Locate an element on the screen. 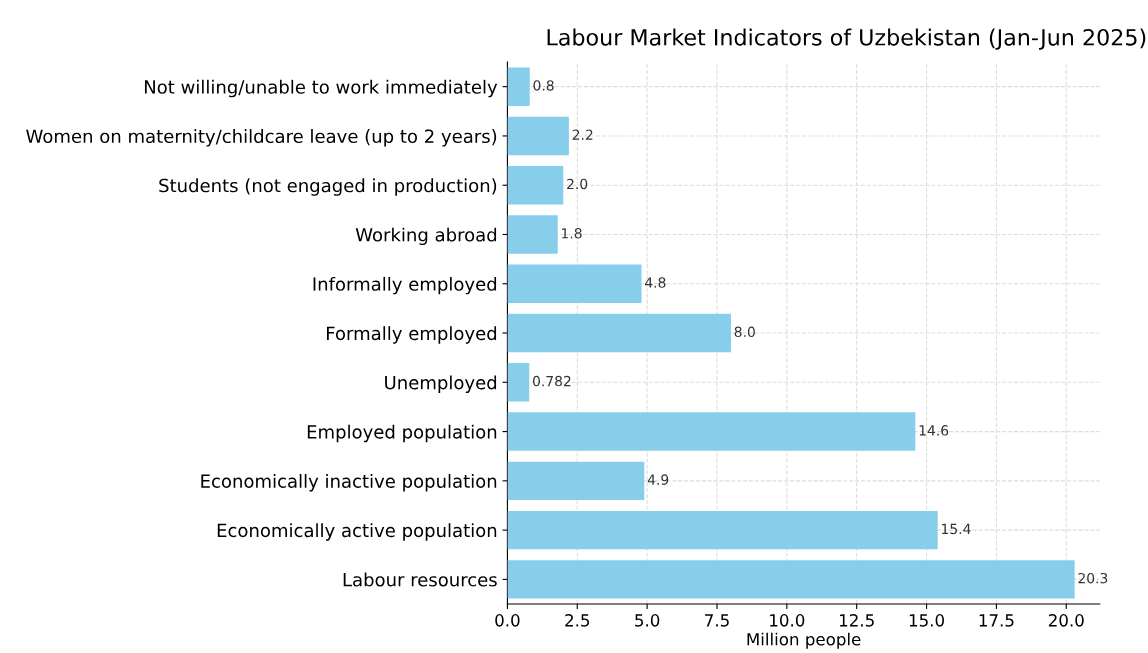 The width and height of the screenshot is (1148, 653). data-label: 0.8 is located at coordinates (543, 85).